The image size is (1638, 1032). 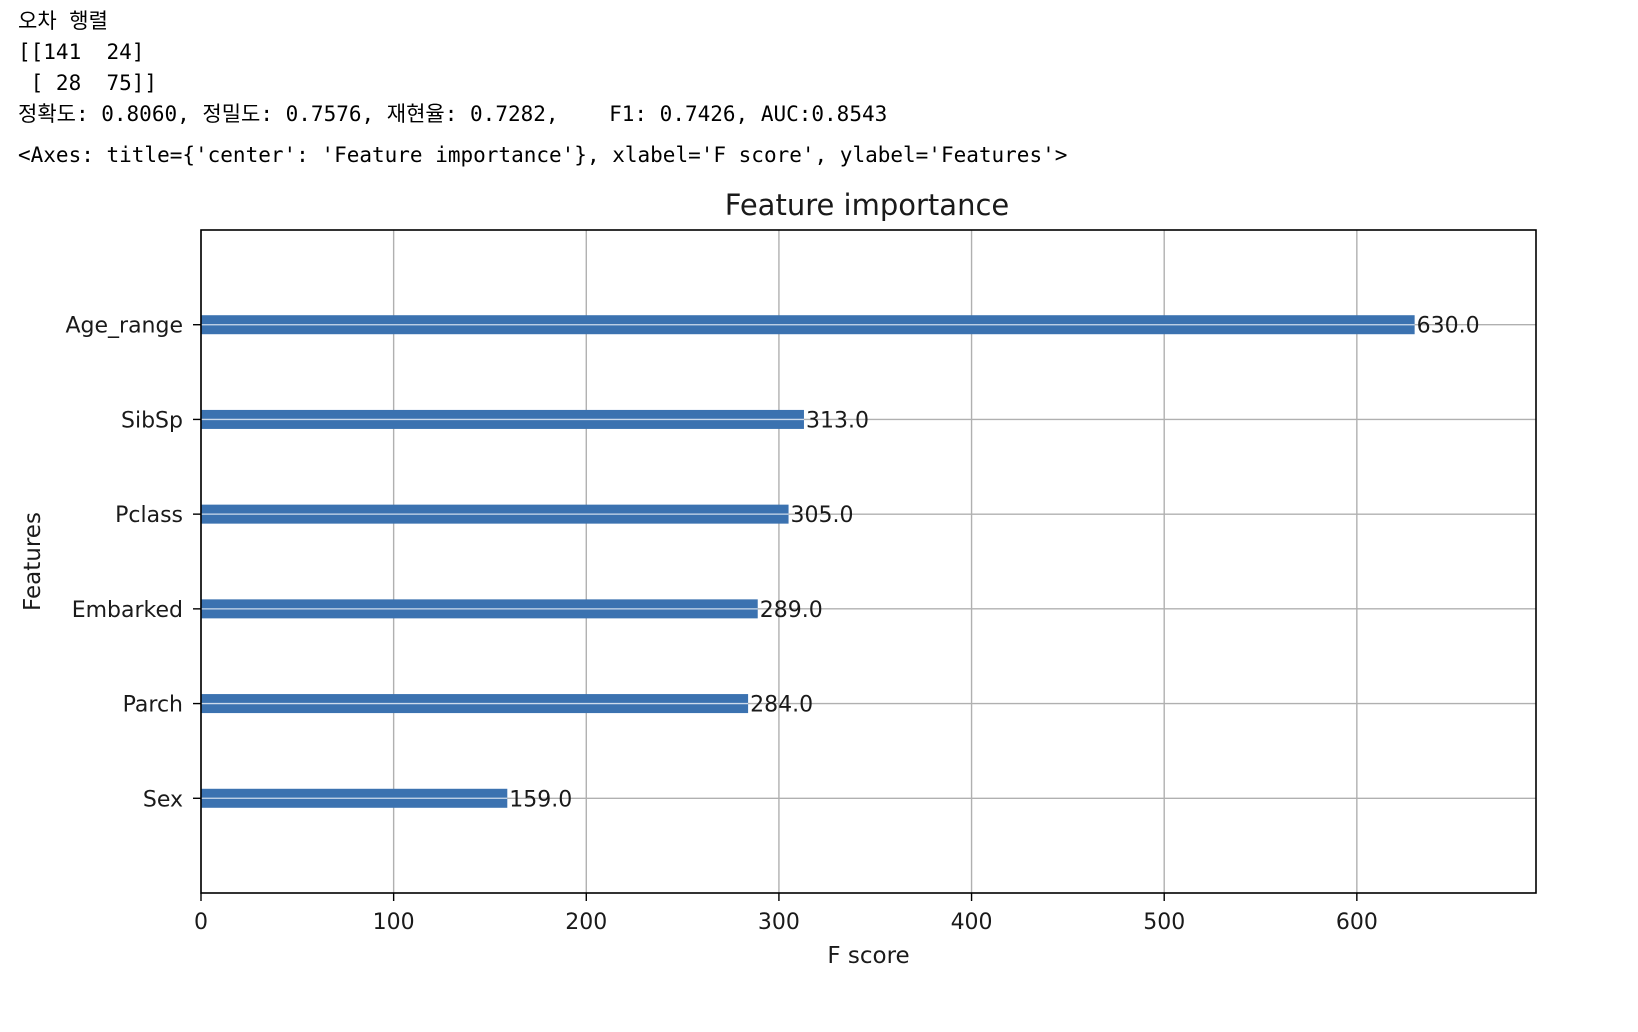 I want to click on y-tick-label: Age_range, so click(x=124, y=326).